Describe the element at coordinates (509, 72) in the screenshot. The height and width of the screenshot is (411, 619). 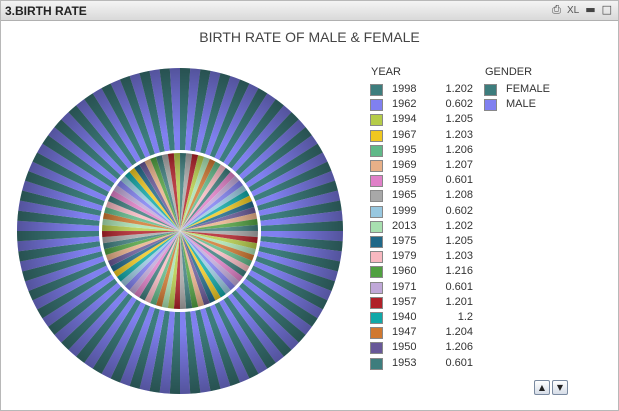
I see `gender-legend-header: GENDER` at that location.